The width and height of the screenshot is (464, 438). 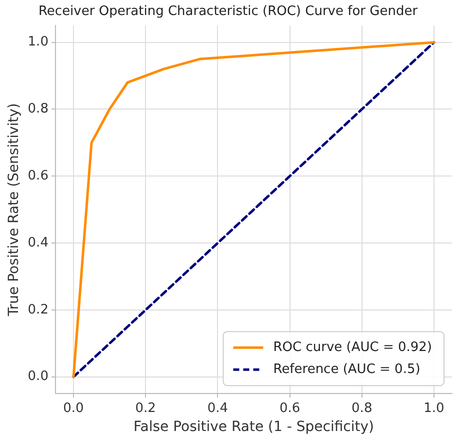 I want to click on x-tick-label: 0.2, so click(x=145, y=408).